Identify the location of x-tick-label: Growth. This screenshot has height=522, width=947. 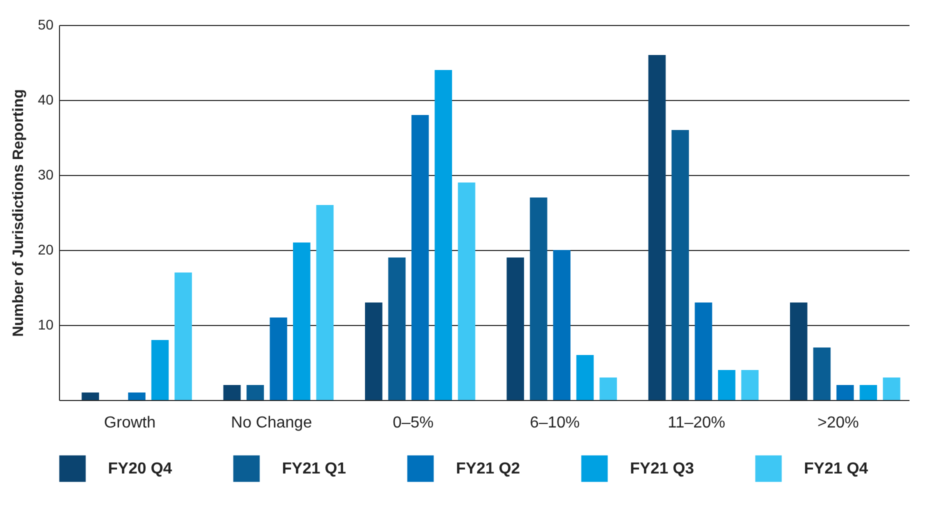
(130, 423).